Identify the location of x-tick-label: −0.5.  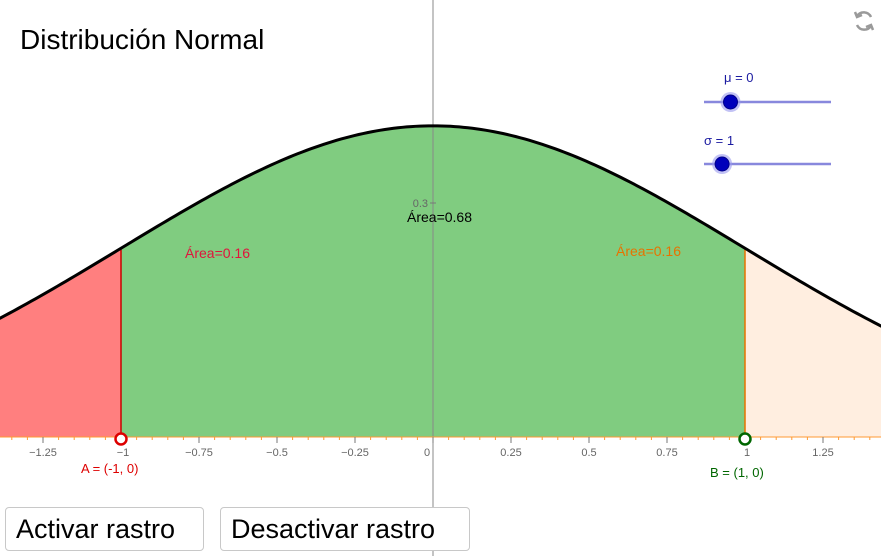
(277, 453).